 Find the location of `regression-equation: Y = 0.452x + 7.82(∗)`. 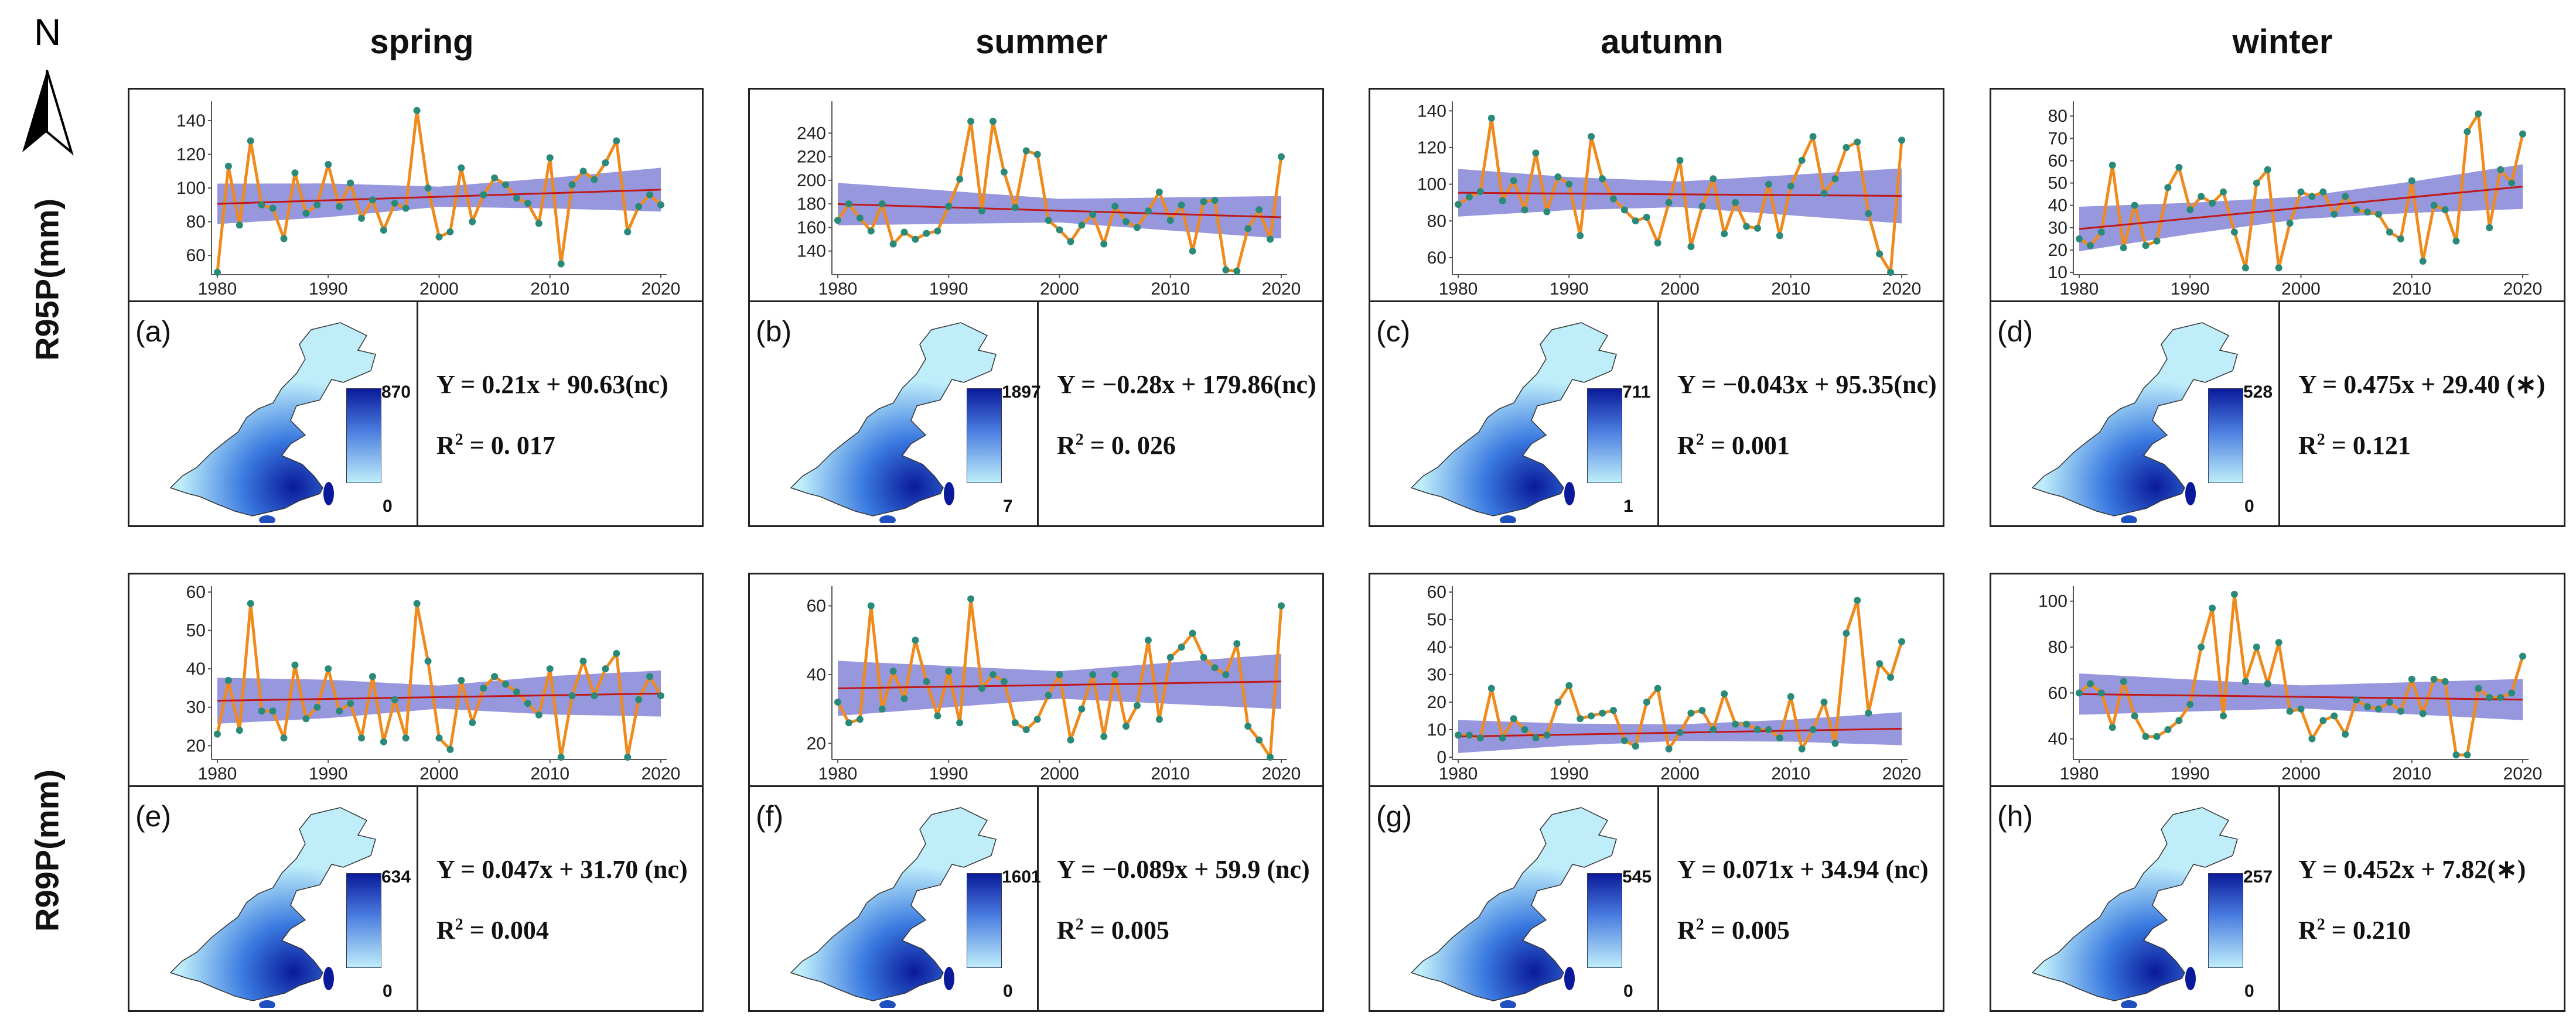

regression-equation: Y = 0.452x + 7.82(∗) is located at coordinates (2412, 869).